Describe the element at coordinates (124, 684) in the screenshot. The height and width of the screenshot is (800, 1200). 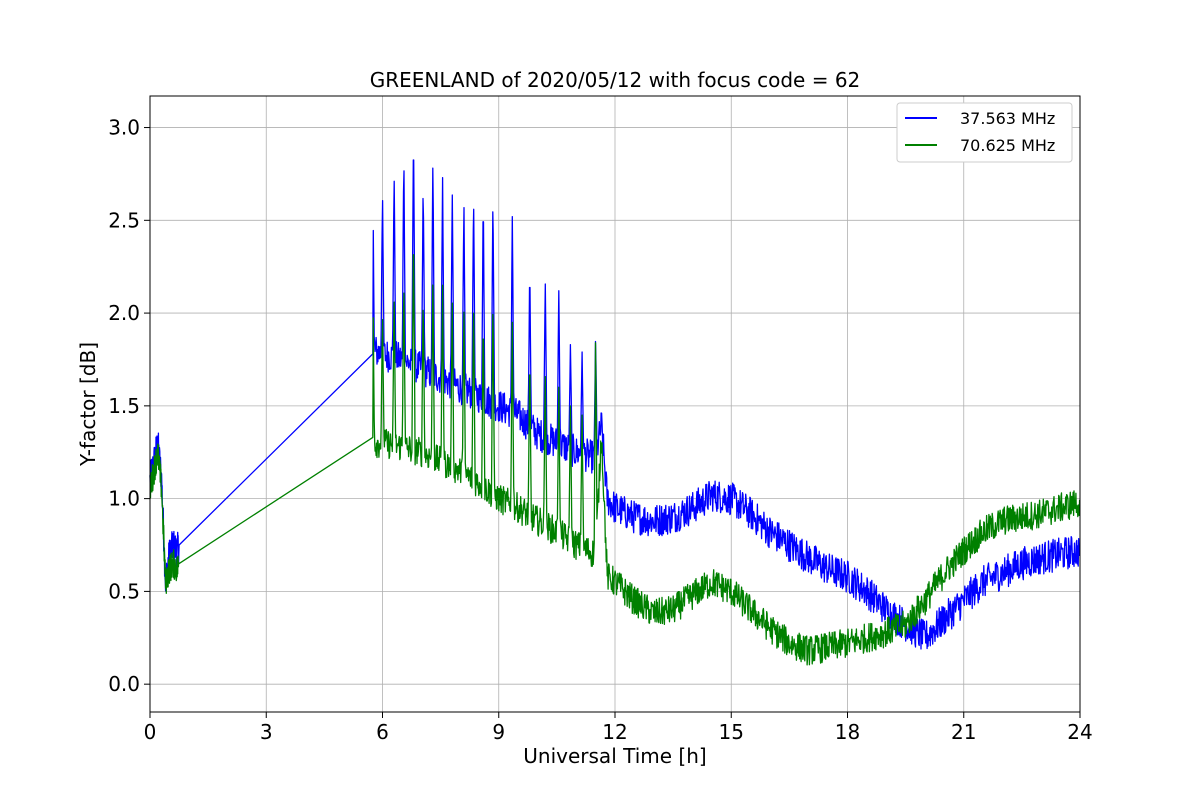
I see `y-tick-label: 0.0` at that location.